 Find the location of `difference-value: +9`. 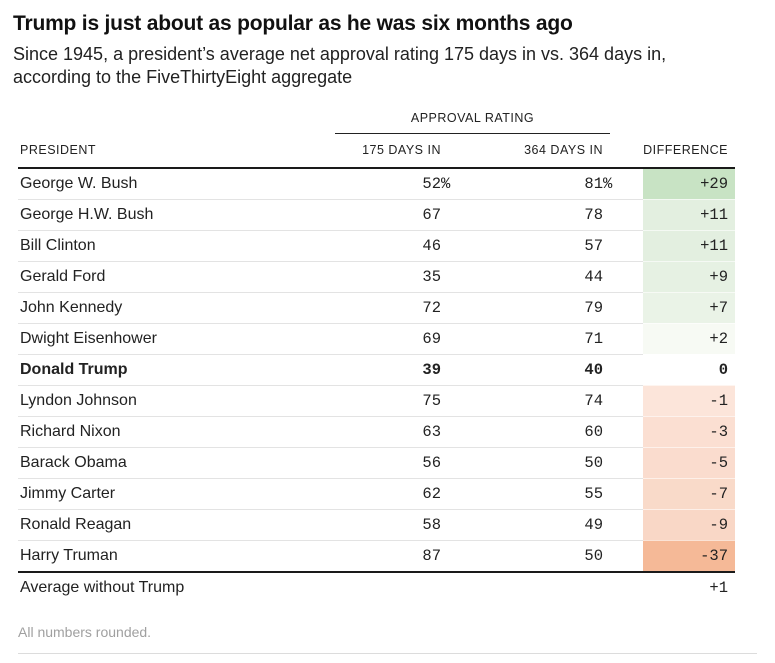

difference-value: +9 is located at coordinates (689, 277).